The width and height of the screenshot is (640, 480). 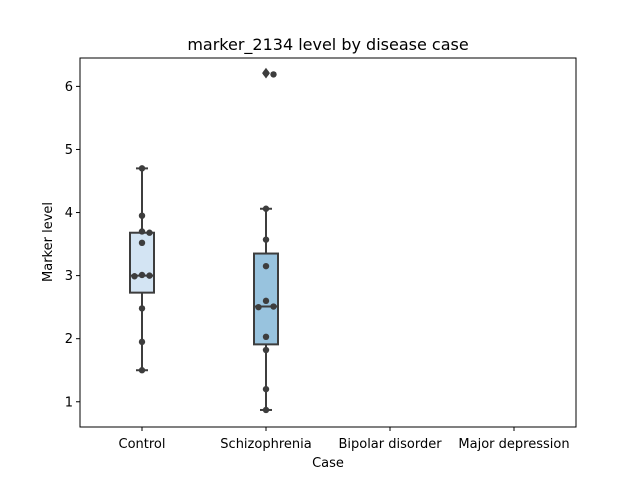 I want to click on x-tick-label: Control, so click(x=142, y=444).